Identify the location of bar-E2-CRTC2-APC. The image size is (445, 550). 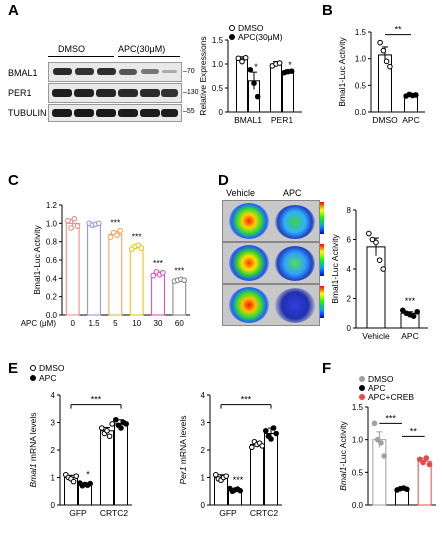
(271, 470).